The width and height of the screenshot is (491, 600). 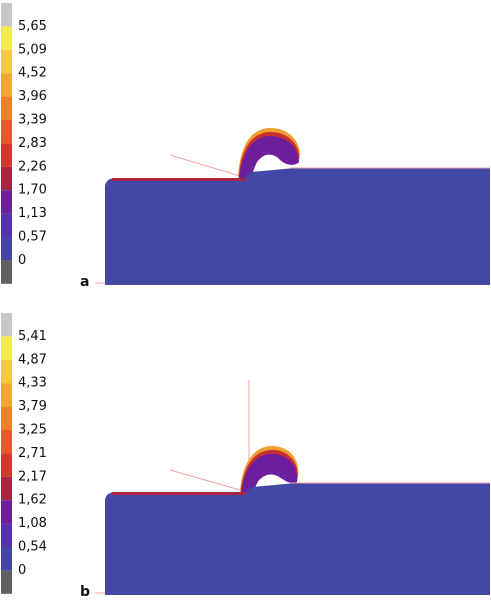 I want to click on colorbar-label: 3,25, so click(x=32, y=430).